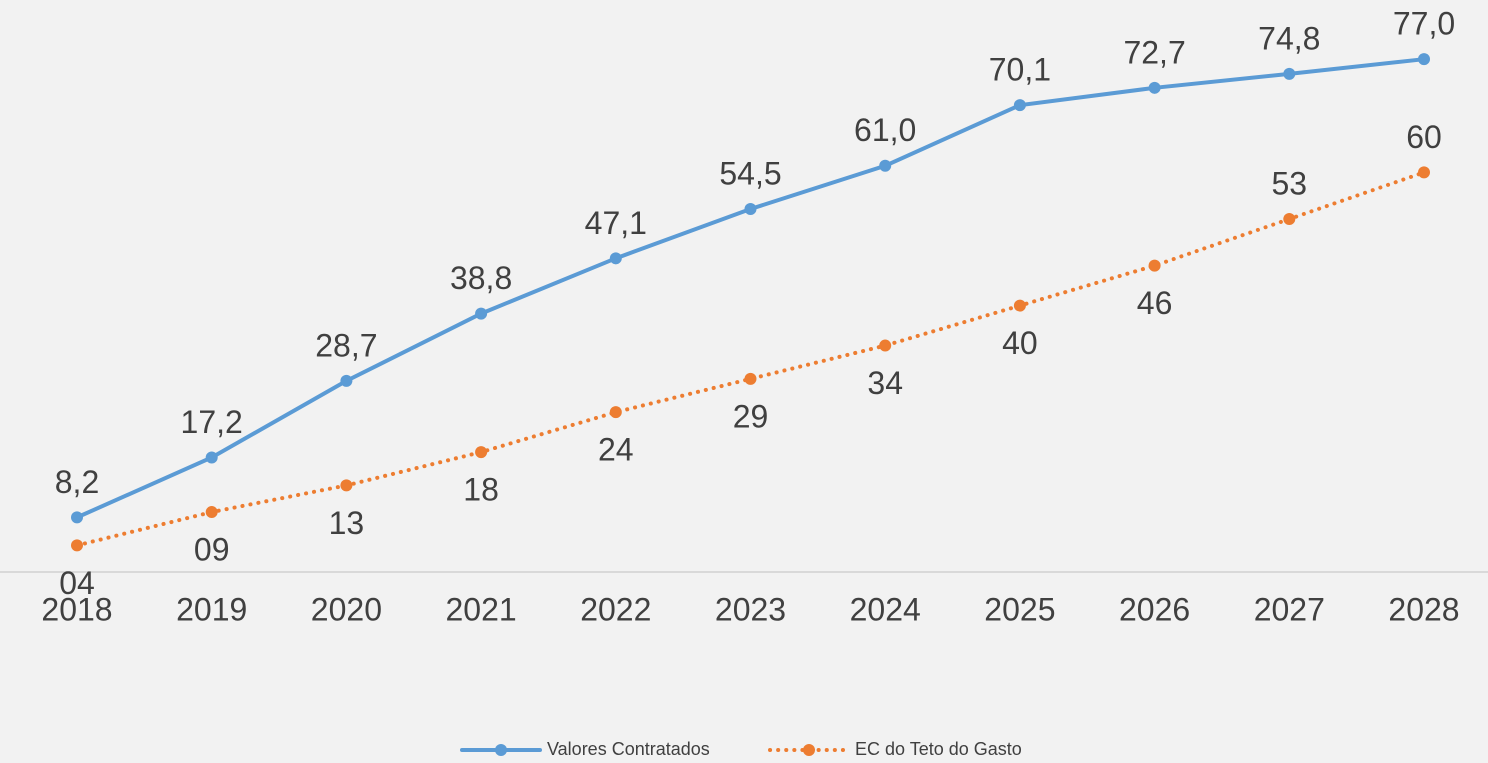 This screenshot has width=1488, height=763. I want to click on x-tick-label: 2027, so click(1289, 609).